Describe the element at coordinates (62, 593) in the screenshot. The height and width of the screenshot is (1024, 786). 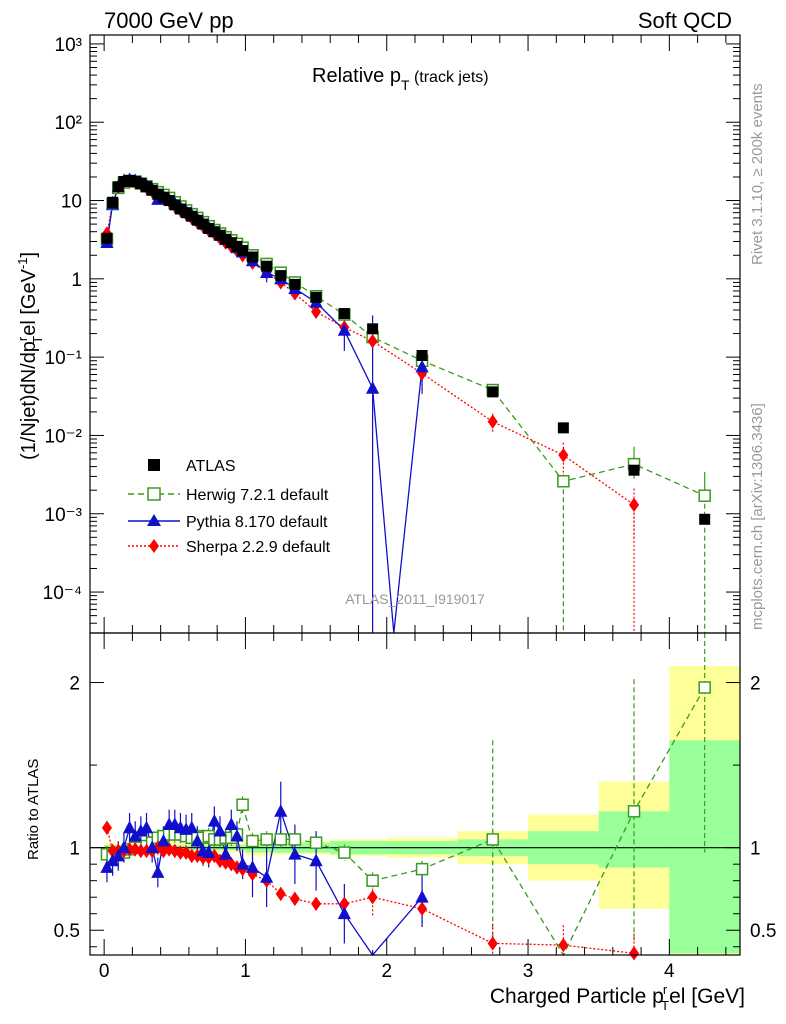
I see `y-tick-label: 10⁻⁴` at that location.